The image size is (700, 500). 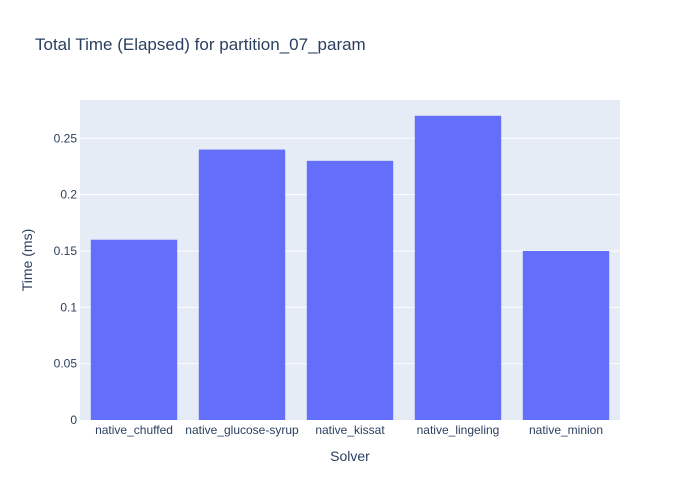 What do you see at coordinates (66, 251) in the screenshot?
I see `y-tick-label: 0.15` at bounding box center [66, 251].